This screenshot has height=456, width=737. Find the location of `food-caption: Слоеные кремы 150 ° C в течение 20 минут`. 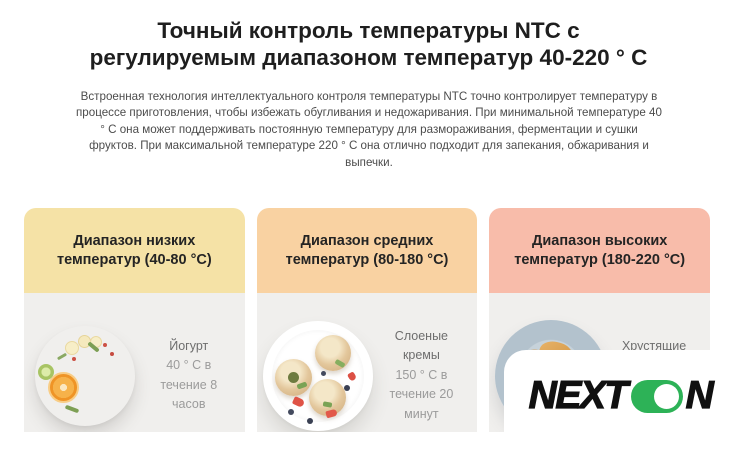

food-caption: Слоеные кремы 150 ° C в течение 20 минут is located at coordinates (425, 376).